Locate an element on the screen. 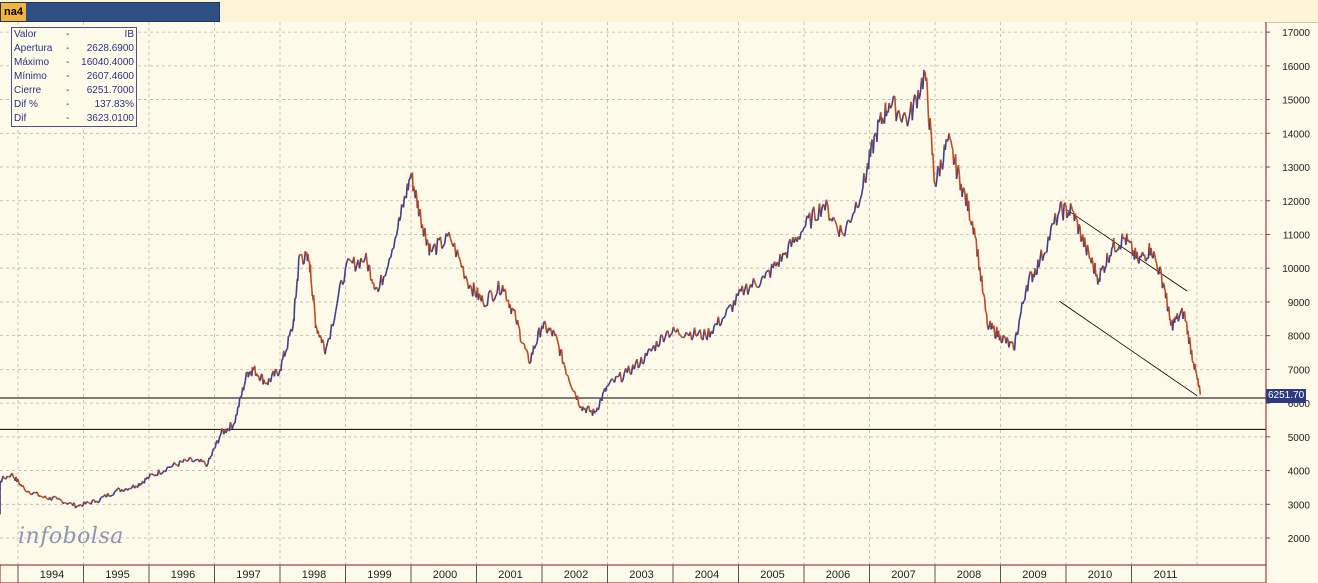 The height and width of the screenshot is (583, 1318). x-tick-label: 2006 is located at coordinates (838, 575).